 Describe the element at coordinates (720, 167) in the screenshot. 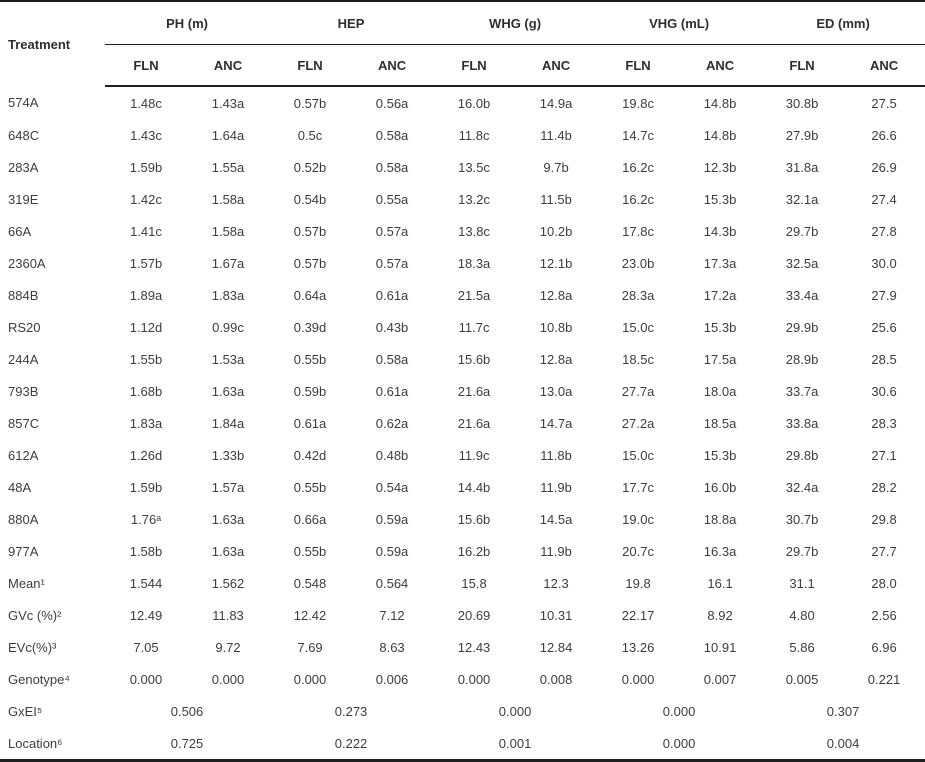

I see `data-cell: 12.3b` at that location.